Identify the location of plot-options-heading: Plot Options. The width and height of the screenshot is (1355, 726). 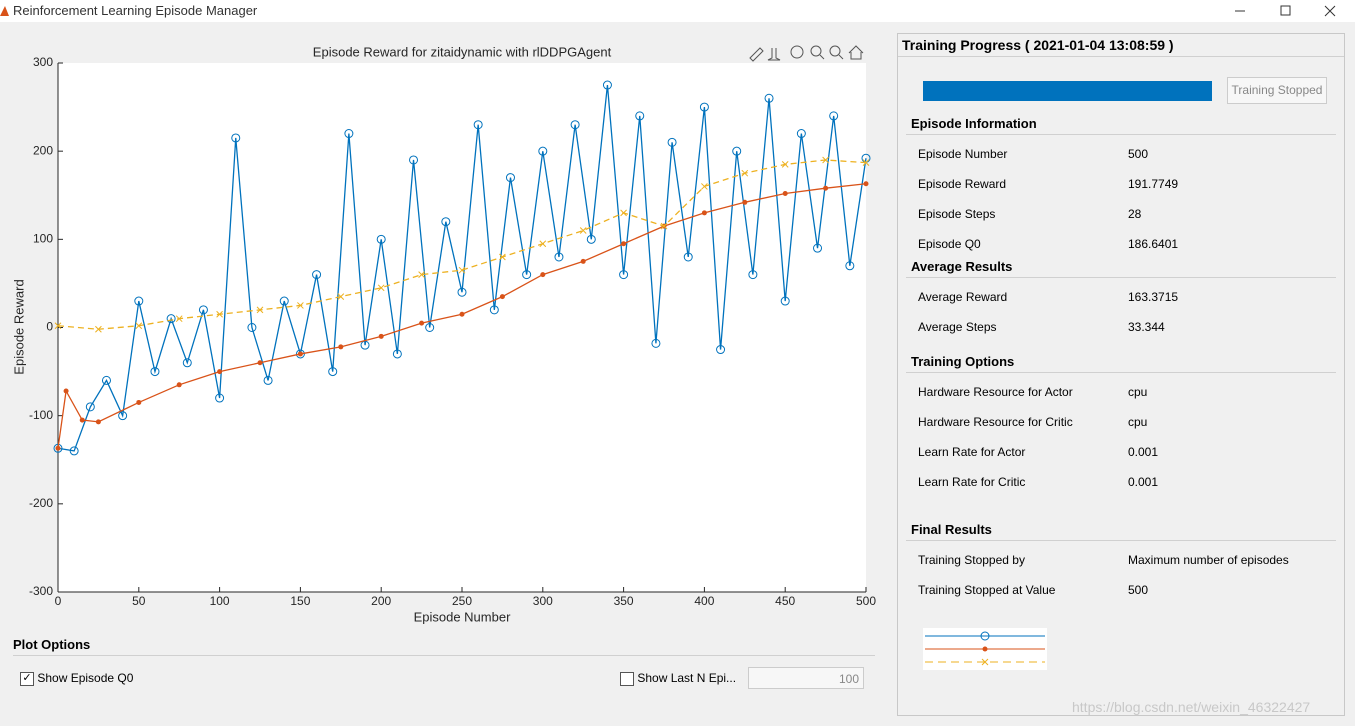
(444, 646).